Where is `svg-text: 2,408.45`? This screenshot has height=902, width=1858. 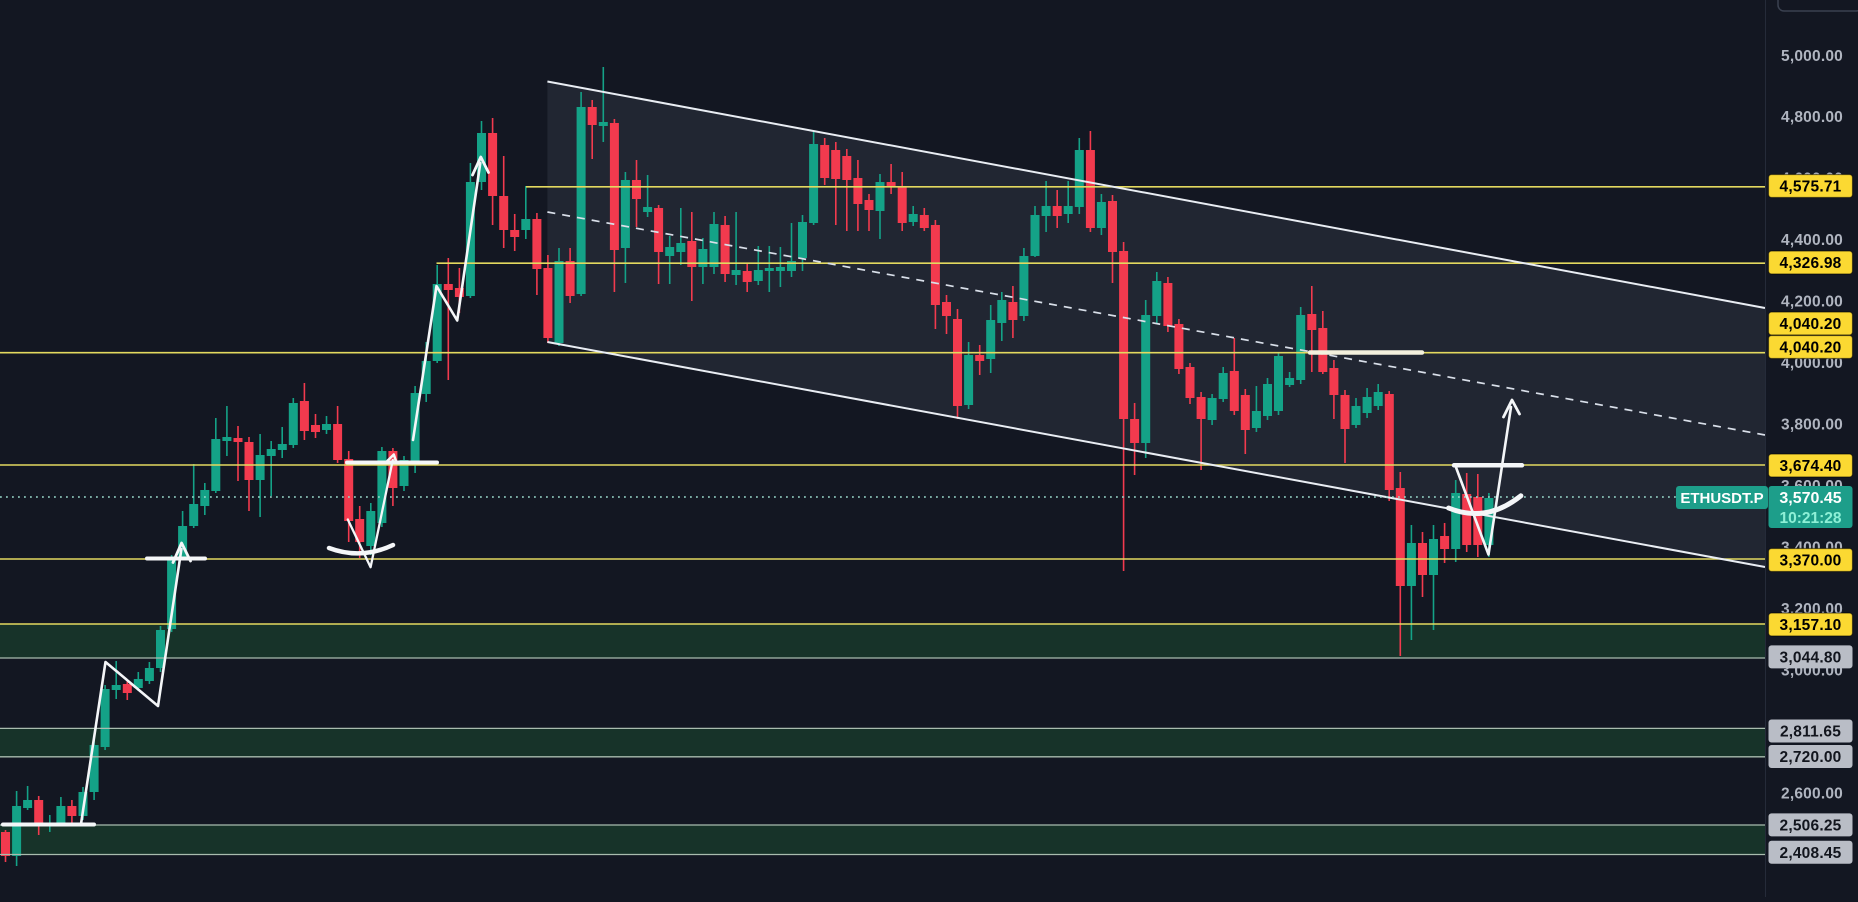 svg-text: 2,408.45 is located at coordinates (1811, 853).